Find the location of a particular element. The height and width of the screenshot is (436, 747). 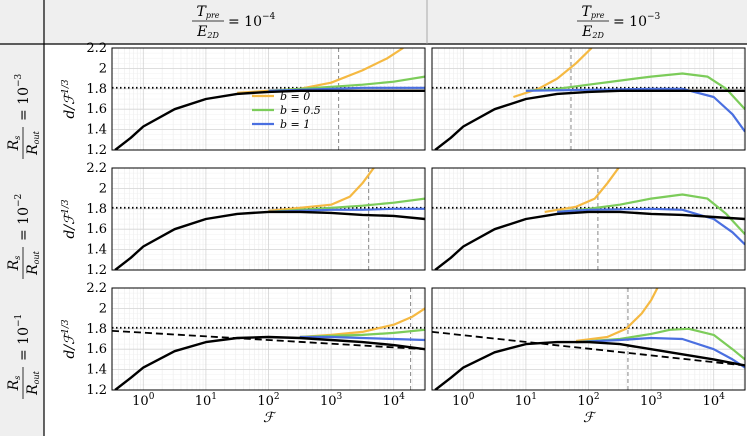

col0-eq: = 10 is located at coordinates (245, 22).